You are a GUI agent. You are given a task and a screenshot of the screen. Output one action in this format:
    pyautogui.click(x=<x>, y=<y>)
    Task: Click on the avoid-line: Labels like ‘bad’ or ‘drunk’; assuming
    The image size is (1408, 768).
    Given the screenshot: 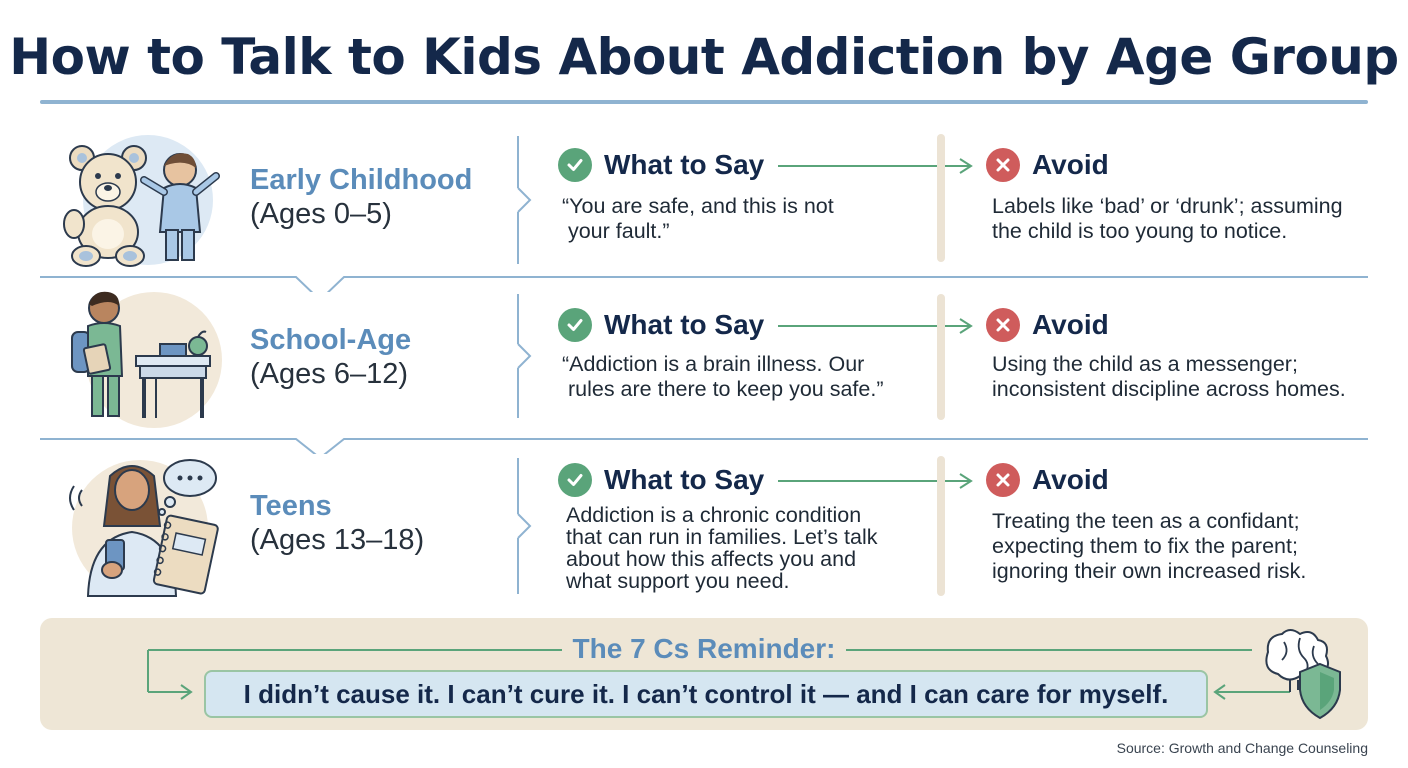 What is the action you would take?
    pyautogui.click(x=1167, y=206)
    